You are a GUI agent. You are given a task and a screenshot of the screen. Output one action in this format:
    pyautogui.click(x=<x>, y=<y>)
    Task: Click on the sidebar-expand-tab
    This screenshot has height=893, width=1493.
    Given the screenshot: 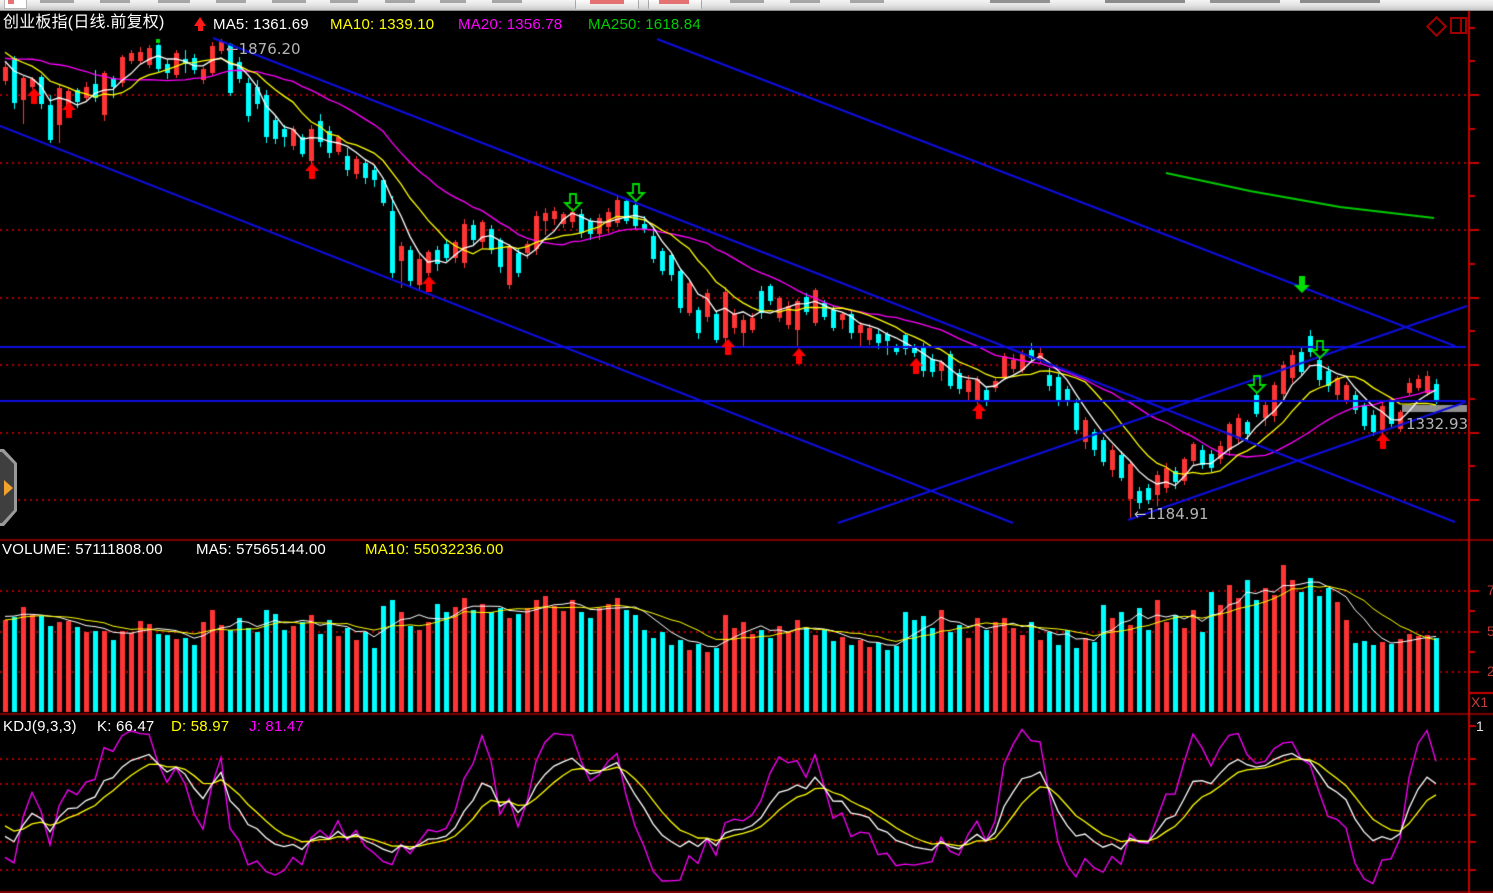 What is the action you would take?
    pyautogui.click(x=8, y=487)
    